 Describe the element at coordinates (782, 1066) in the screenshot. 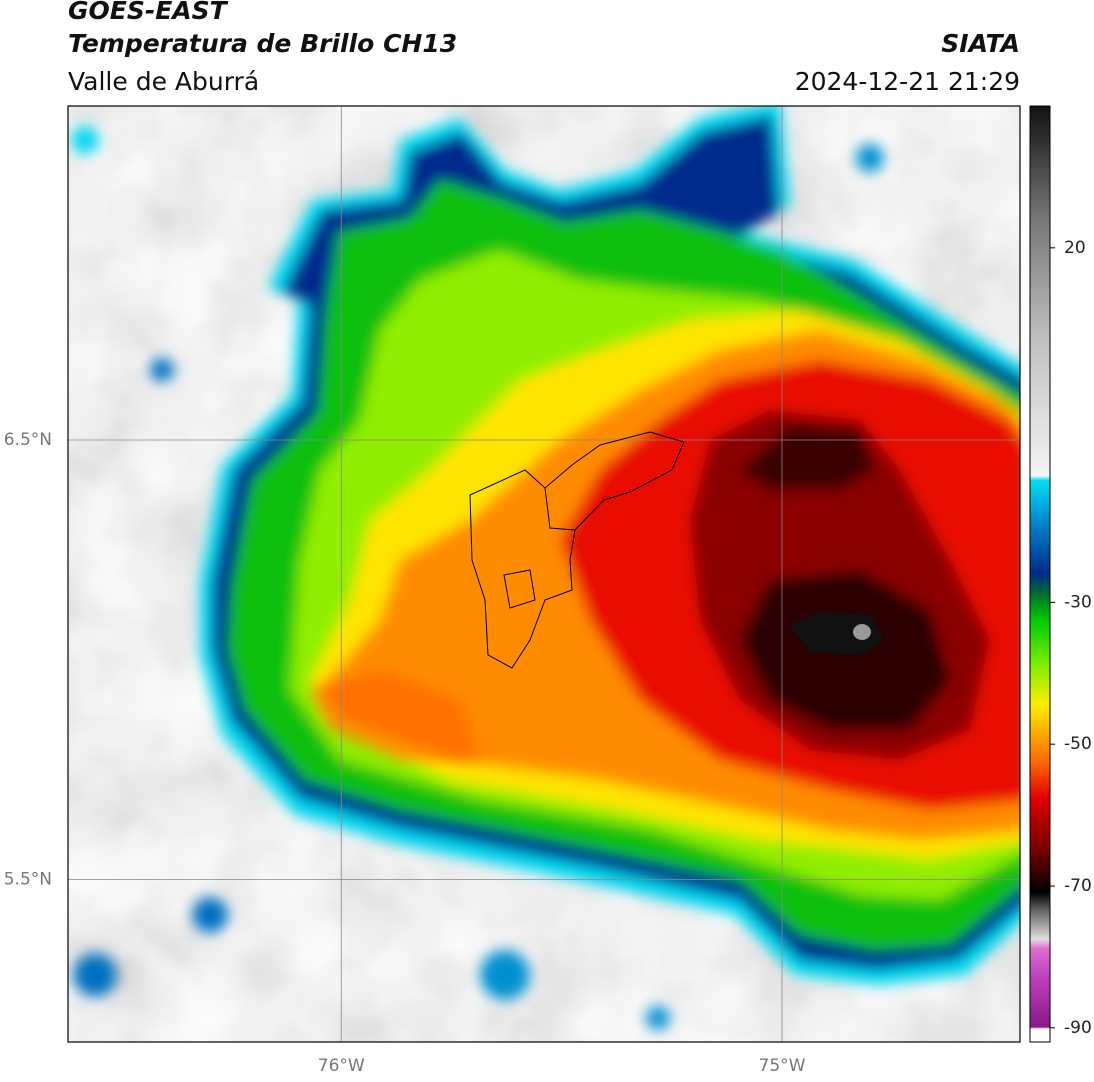

I see `lon-label: 75°W` at that location.